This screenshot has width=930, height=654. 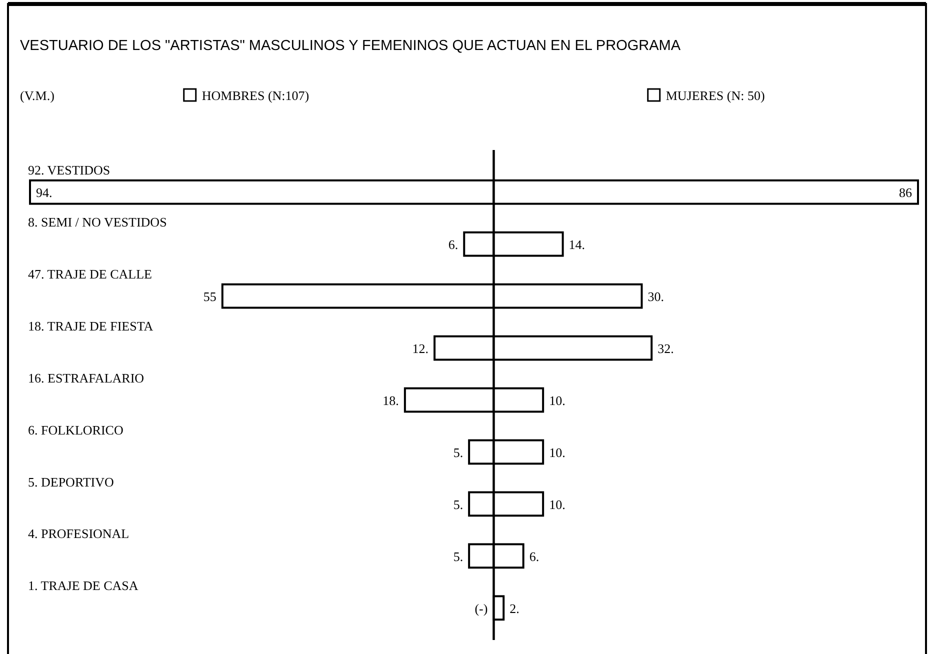 I want to click on data-label: 86, so click(x=905, y=192).